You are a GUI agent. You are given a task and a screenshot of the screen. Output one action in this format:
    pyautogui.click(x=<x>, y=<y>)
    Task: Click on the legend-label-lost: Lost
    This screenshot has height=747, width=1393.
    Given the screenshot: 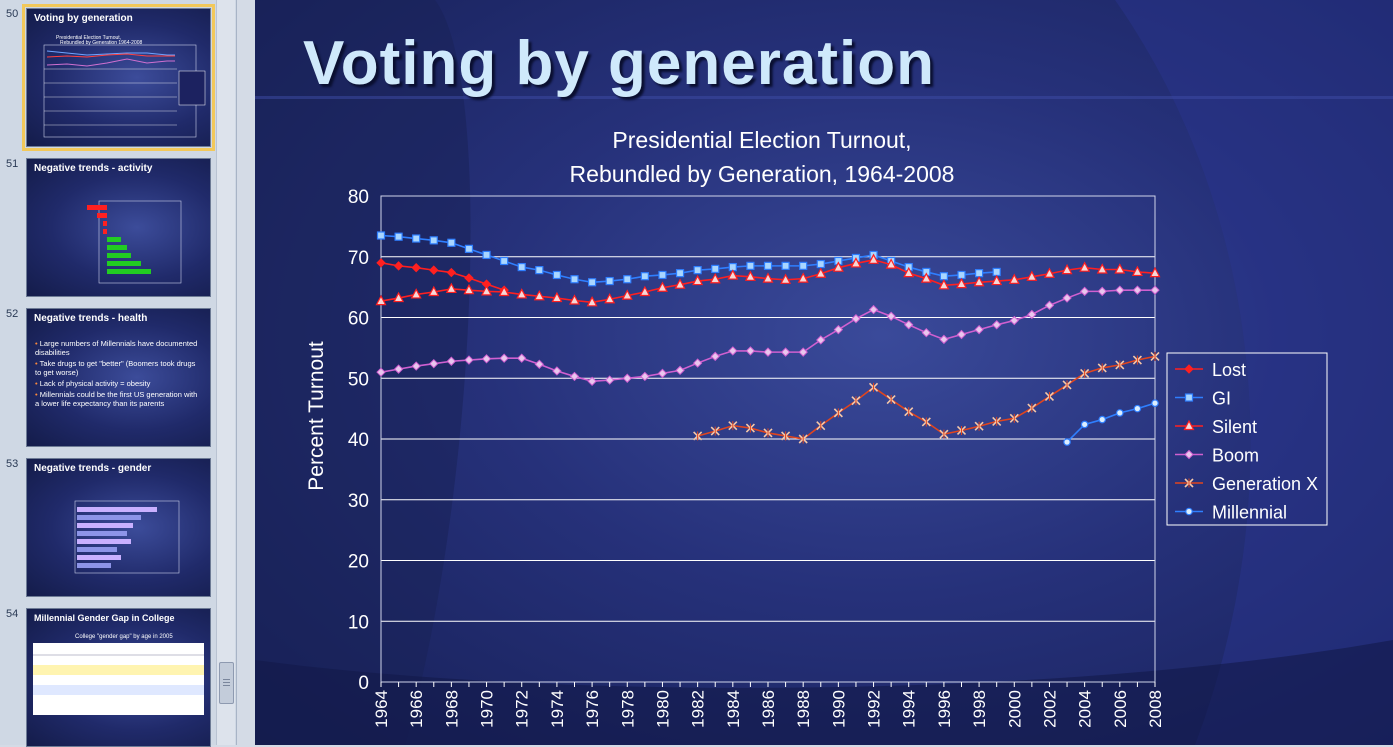 What is the action you would take?
    pyautogui.click(x=1229, y=370)
    